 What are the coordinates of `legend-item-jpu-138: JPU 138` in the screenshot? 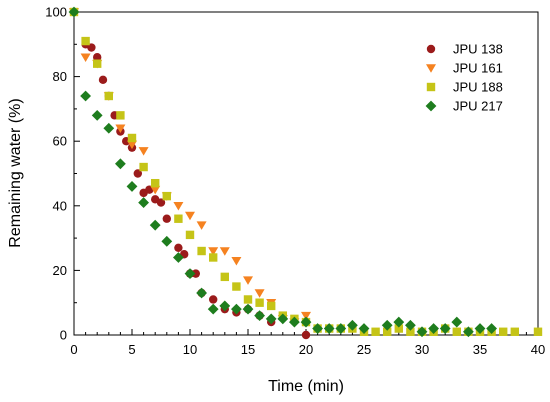 It's located at (464, 49).